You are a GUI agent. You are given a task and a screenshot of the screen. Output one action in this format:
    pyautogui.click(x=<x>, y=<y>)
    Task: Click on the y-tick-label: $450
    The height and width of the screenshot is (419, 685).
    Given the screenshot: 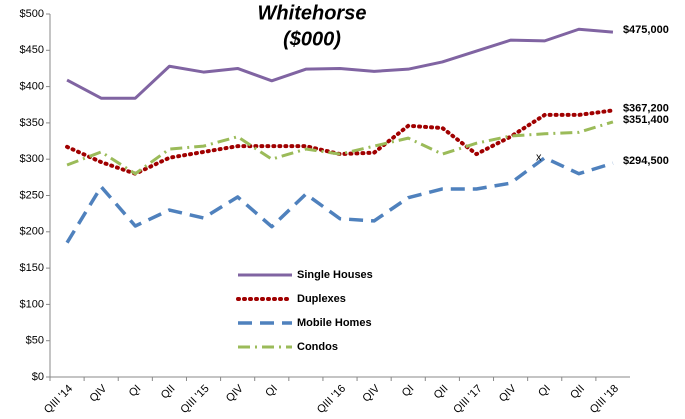 What is the action you would take?
    pyautogui.click(x=32, y=50)
    